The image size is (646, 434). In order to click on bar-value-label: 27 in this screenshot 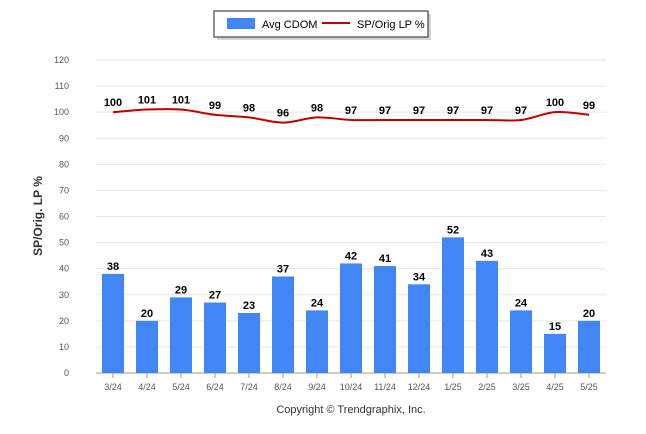, I will do `click(215, 296)`.